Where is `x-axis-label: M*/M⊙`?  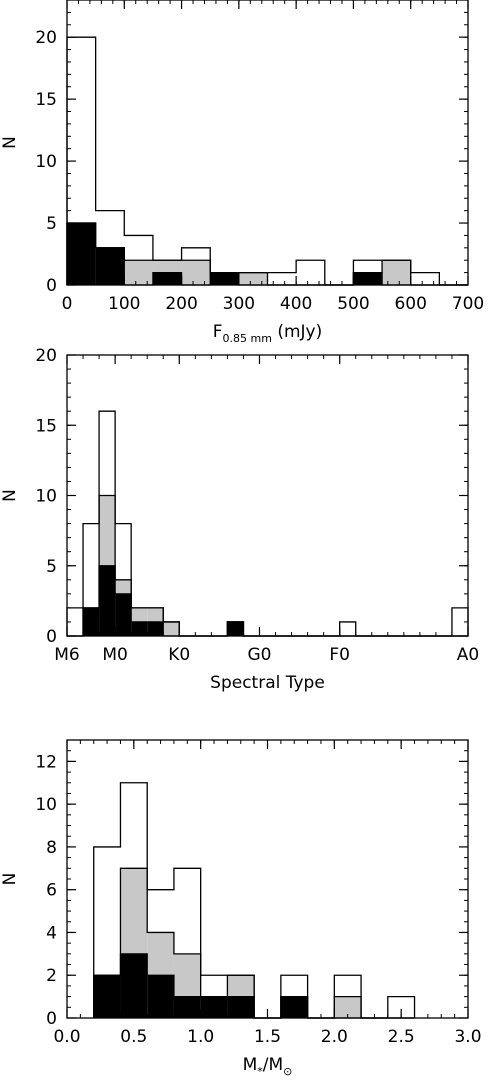 x-axis-label: M*/M⊙ is located at coordinates (268, 1066).